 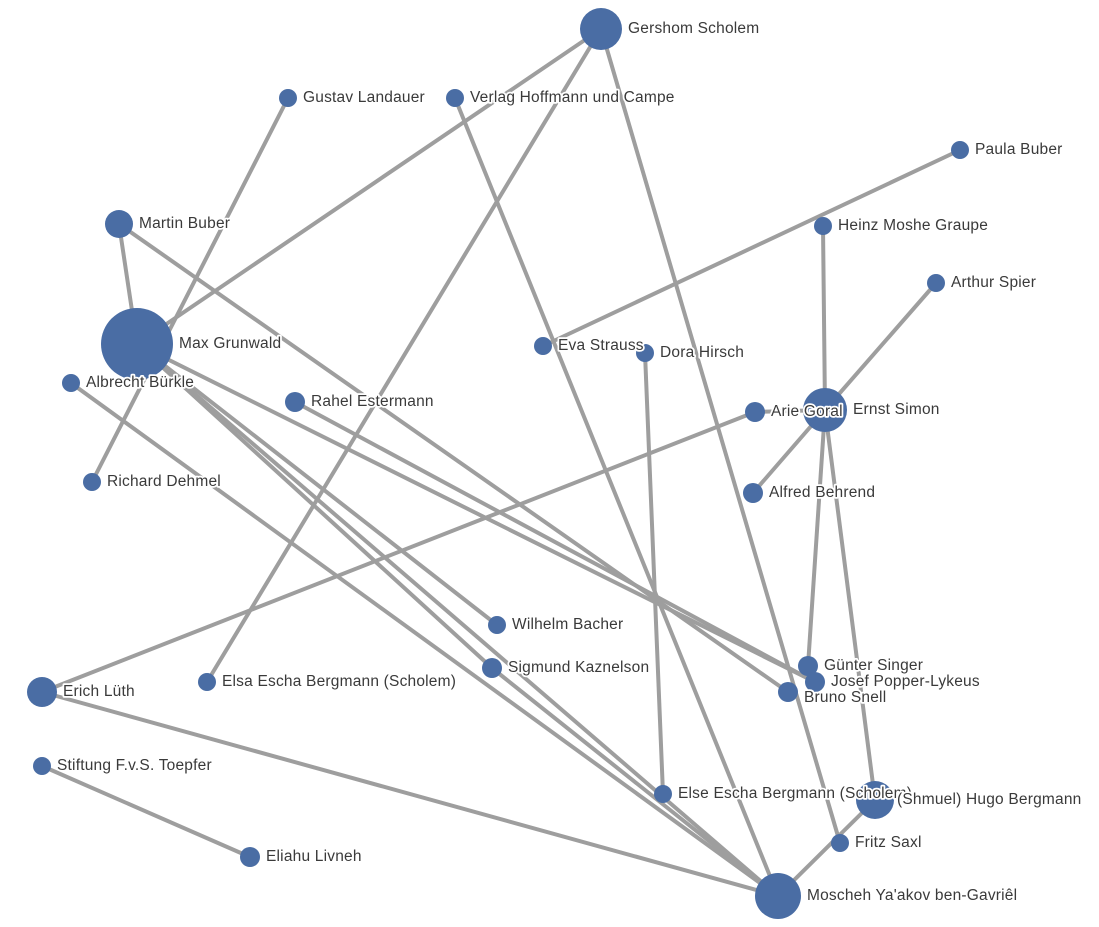 I want to click on edge-max-sigmund, so click(x=314, y=506).